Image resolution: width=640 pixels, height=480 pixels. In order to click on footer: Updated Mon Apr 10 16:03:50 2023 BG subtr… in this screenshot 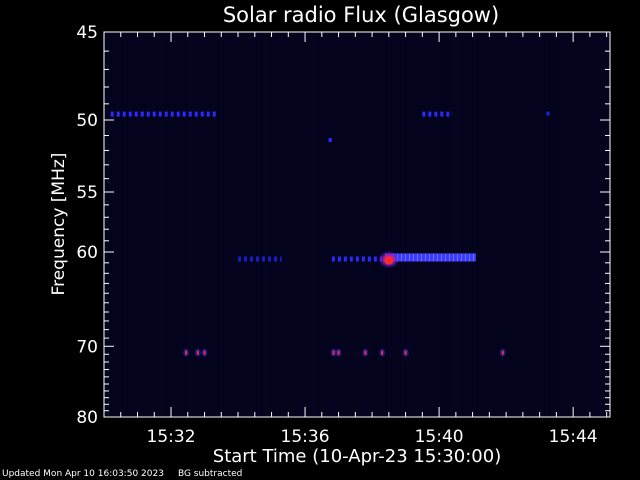, I will do `click(129, 474)`.